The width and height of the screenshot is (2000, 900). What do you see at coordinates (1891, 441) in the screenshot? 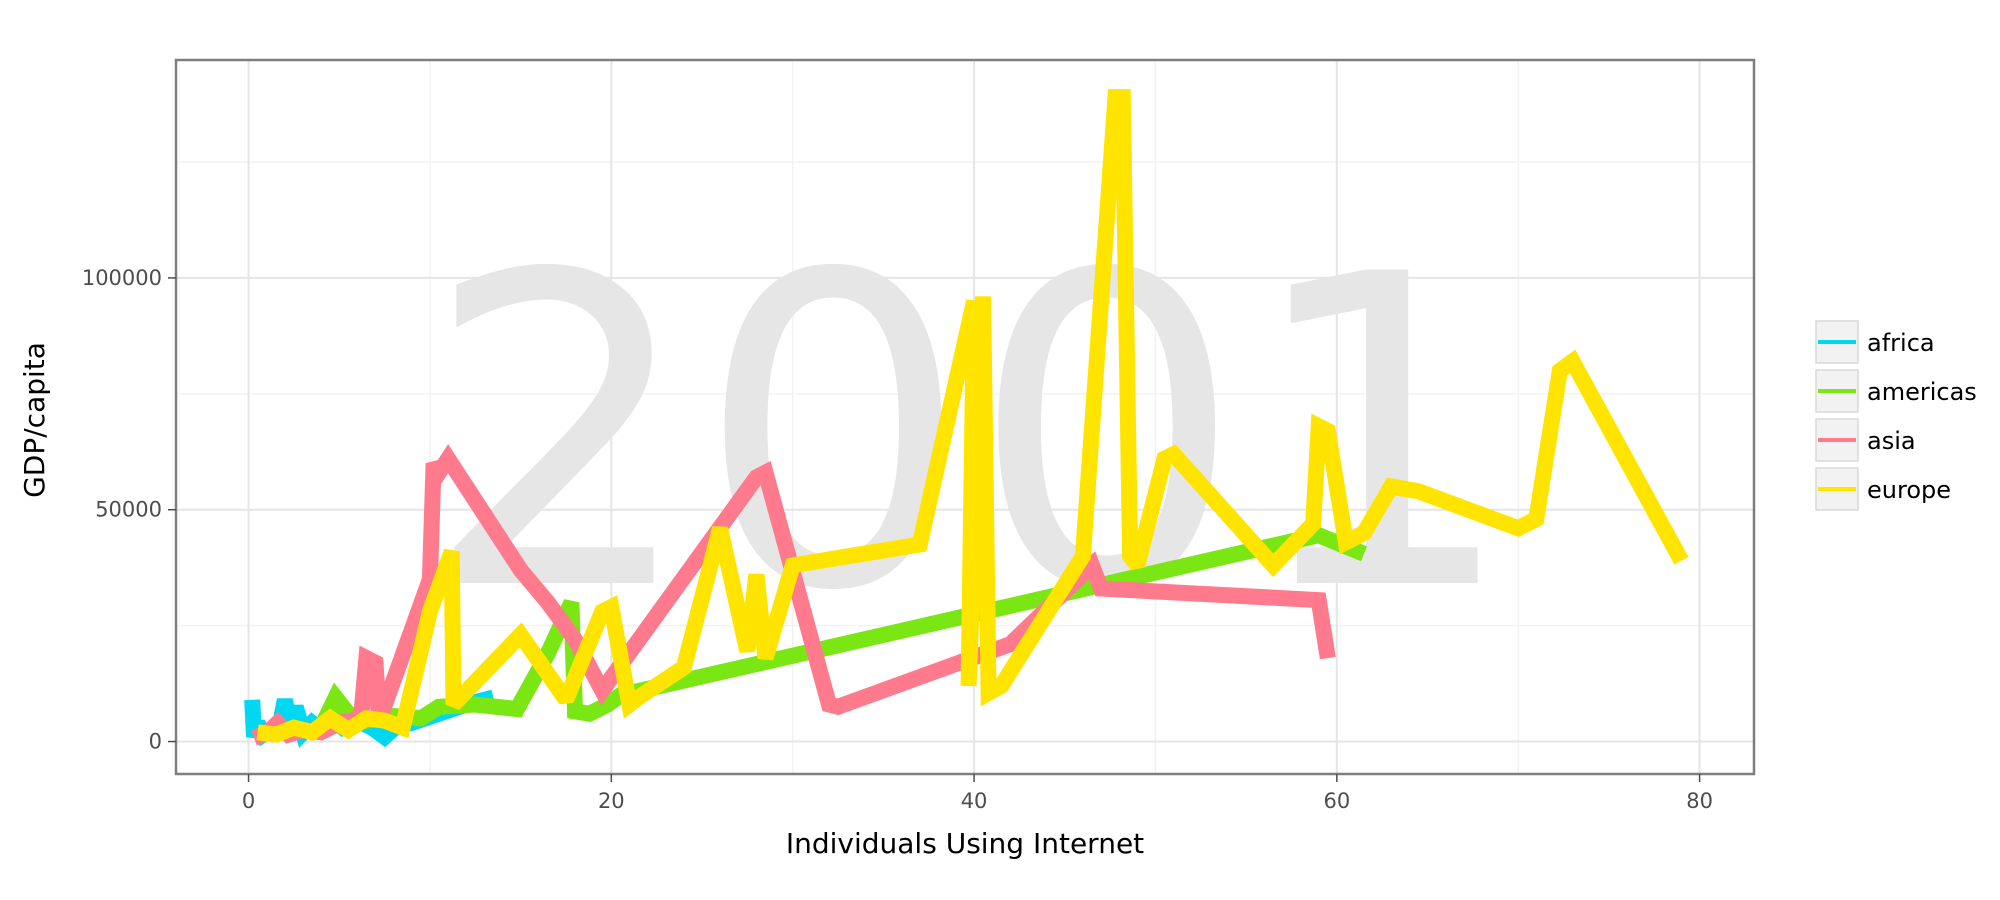
I see `legend-label: asia` at bounding box center [1891, 441].